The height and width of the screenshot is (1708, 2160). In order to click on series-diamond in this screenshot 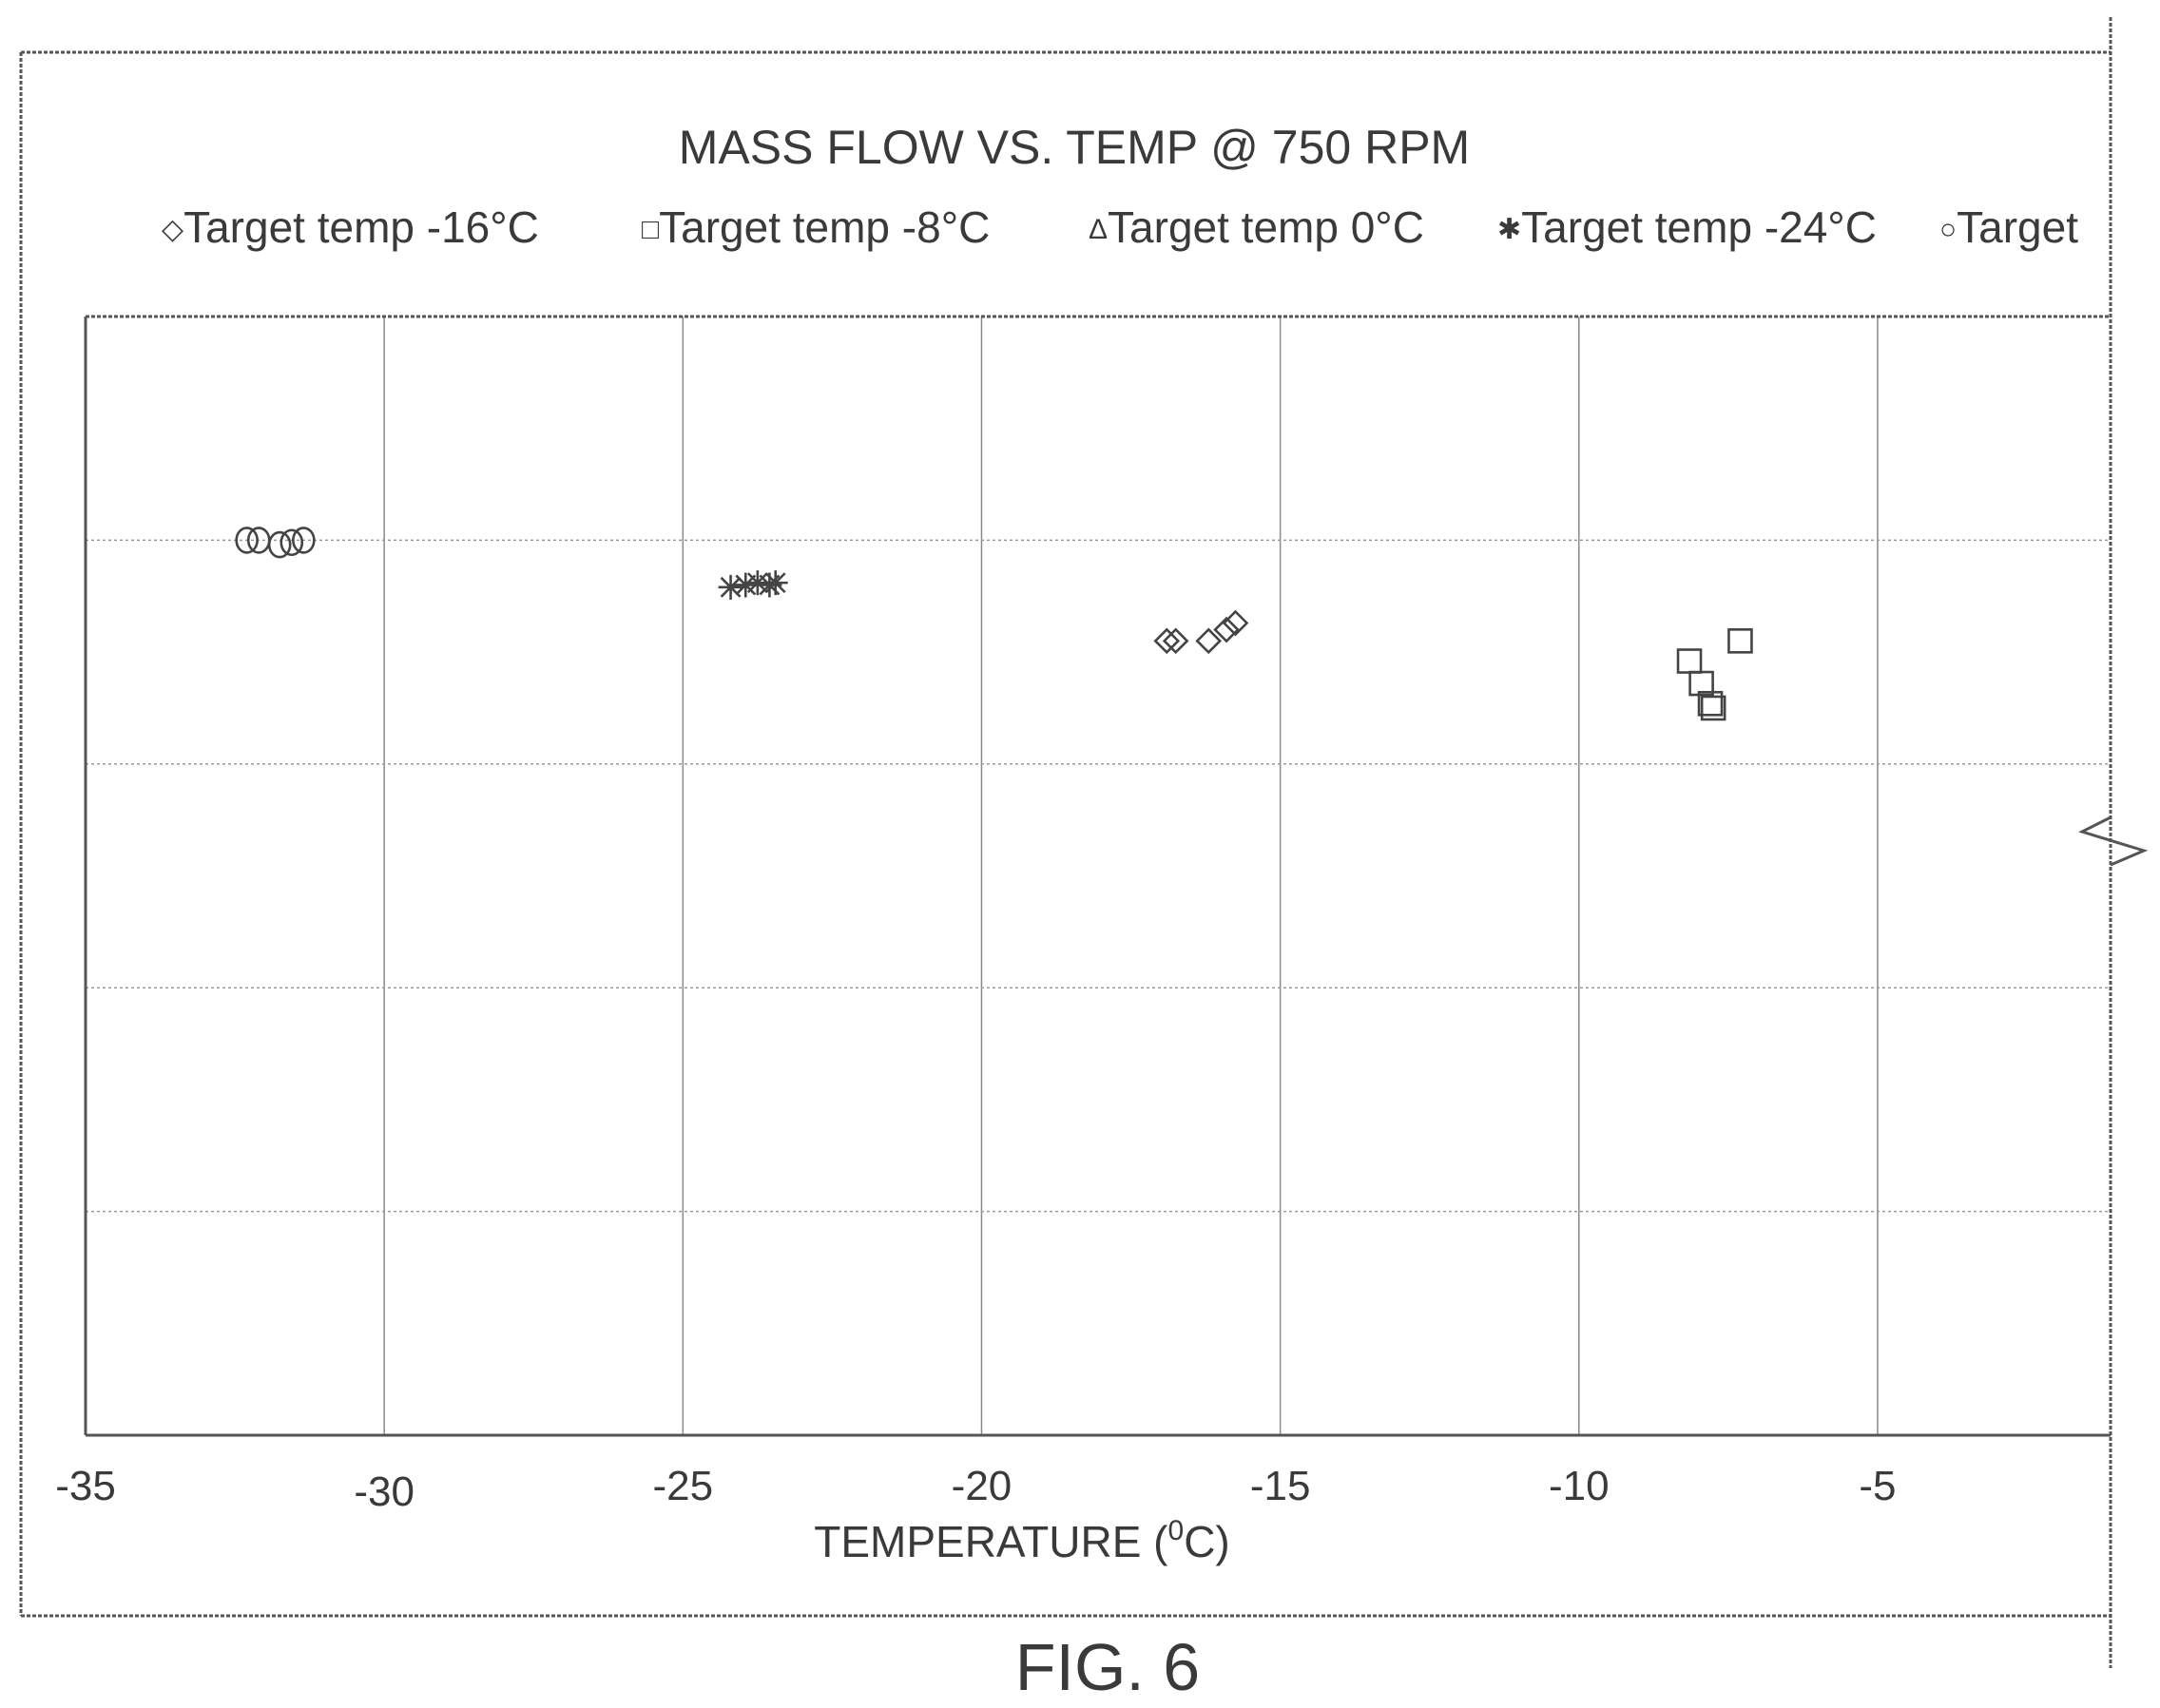, I will do `click(1201, 632)`.